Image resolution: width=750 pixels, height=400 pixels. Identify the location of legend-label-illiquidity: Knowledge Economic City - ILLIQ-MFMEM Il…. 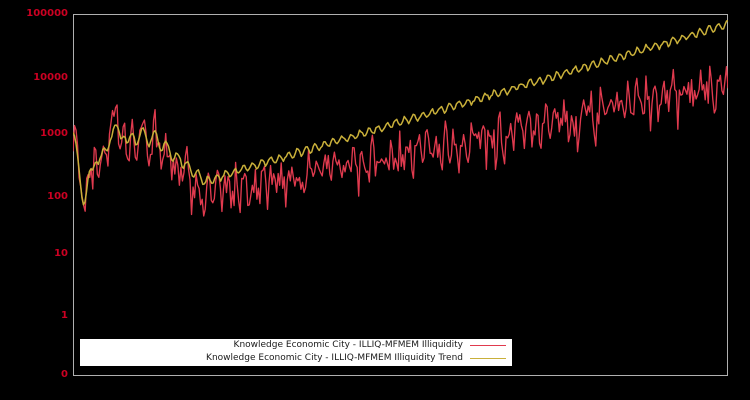
(348, 345).